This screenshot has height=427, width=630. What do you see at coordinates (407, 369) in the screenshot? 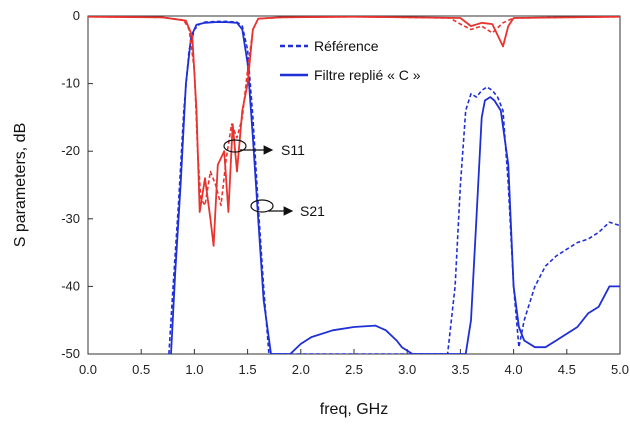
I see `x-tick-label: 3.0` at bounding box center [407, 369].